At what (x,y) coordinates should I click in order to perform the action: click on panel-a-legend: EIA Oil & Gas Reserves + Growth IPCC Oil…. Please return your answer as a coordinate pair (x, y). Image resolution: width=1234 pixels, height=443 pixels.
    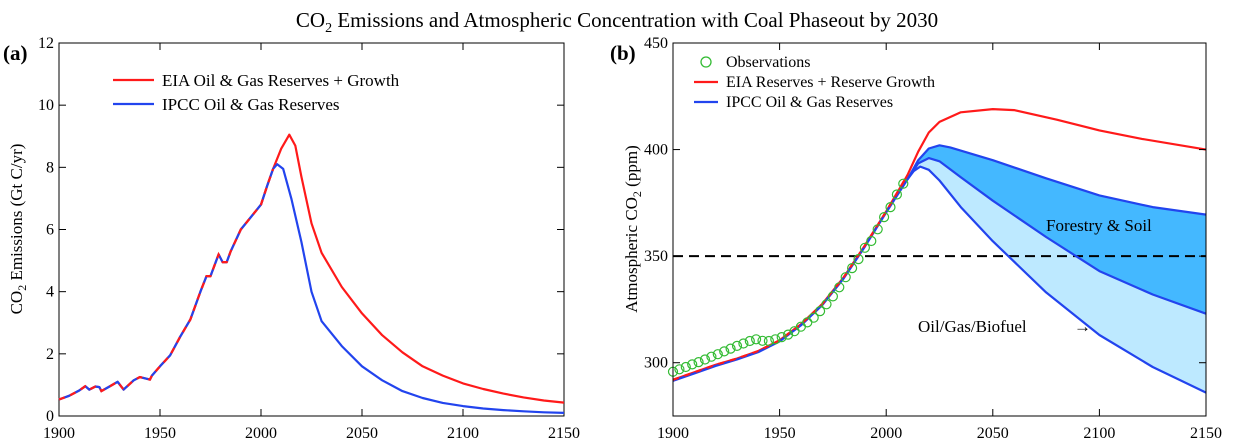
    Looking at the image, I should click on (256, 92).